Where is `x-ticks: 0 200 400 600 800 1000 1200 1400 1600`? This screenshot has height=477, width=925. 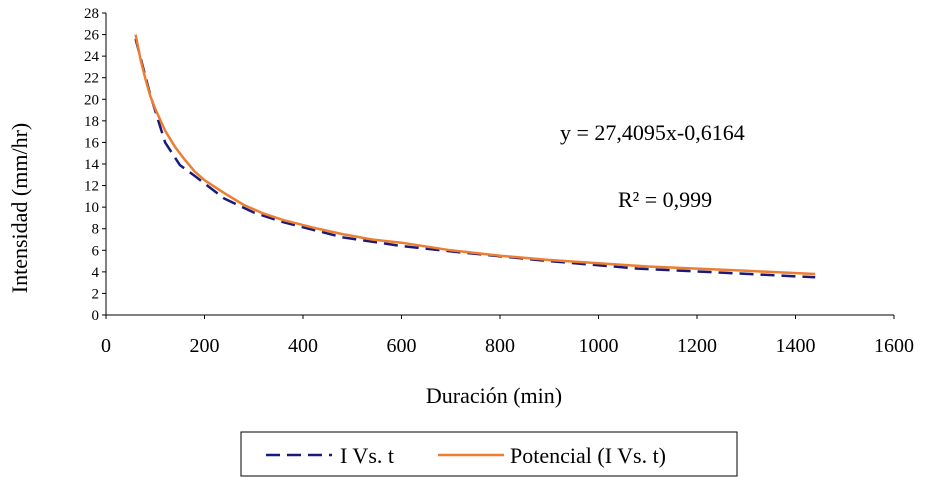
x-ticks: 0 200 400 600 800 1000 1200 1400 1600 is located at coordinates (507, 336).